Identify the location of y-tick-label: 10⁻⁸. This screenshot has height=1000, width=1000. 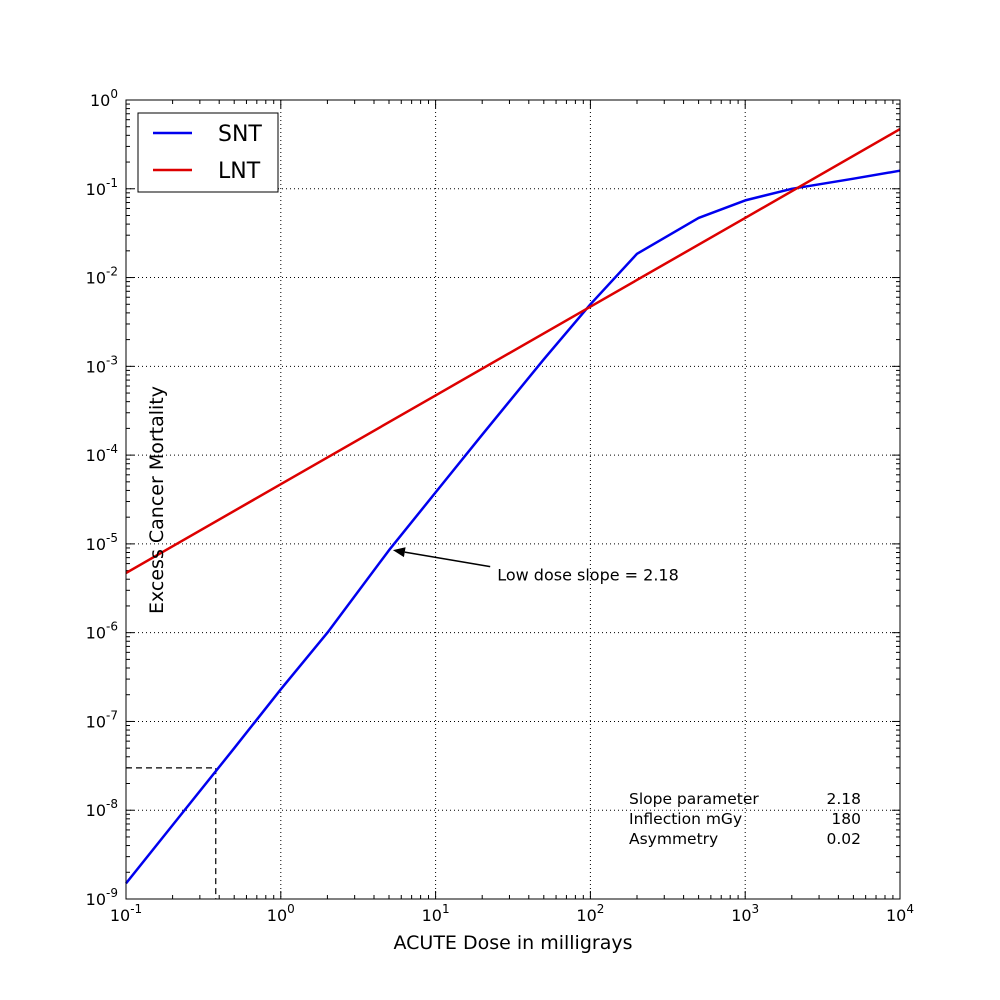
(102, 808).